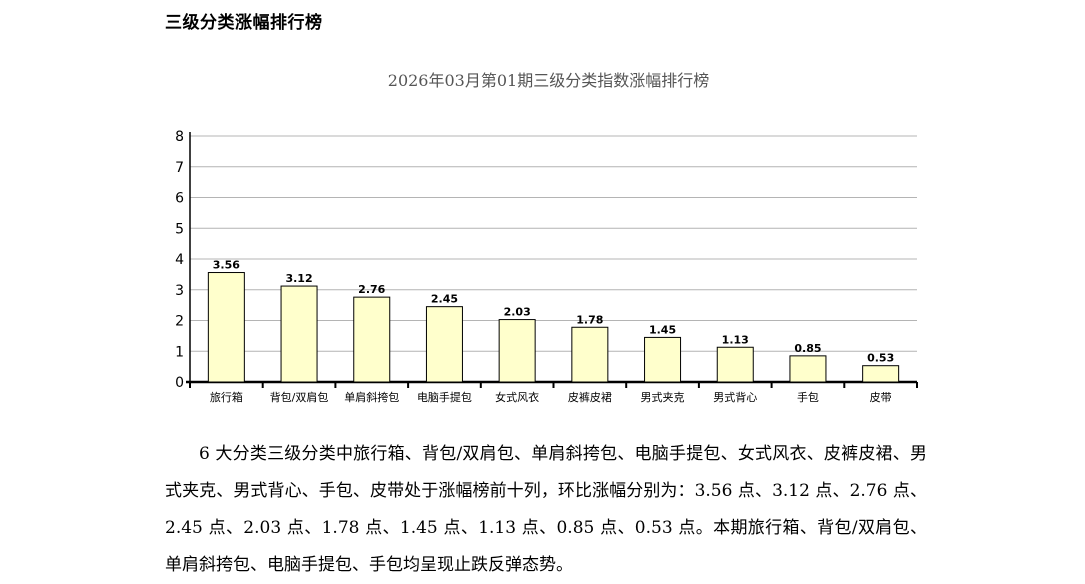 Image resolution: width=1085 pixels, height=584 pixels. I want to click on x-tick-label: 皮带, so click(881, 397).